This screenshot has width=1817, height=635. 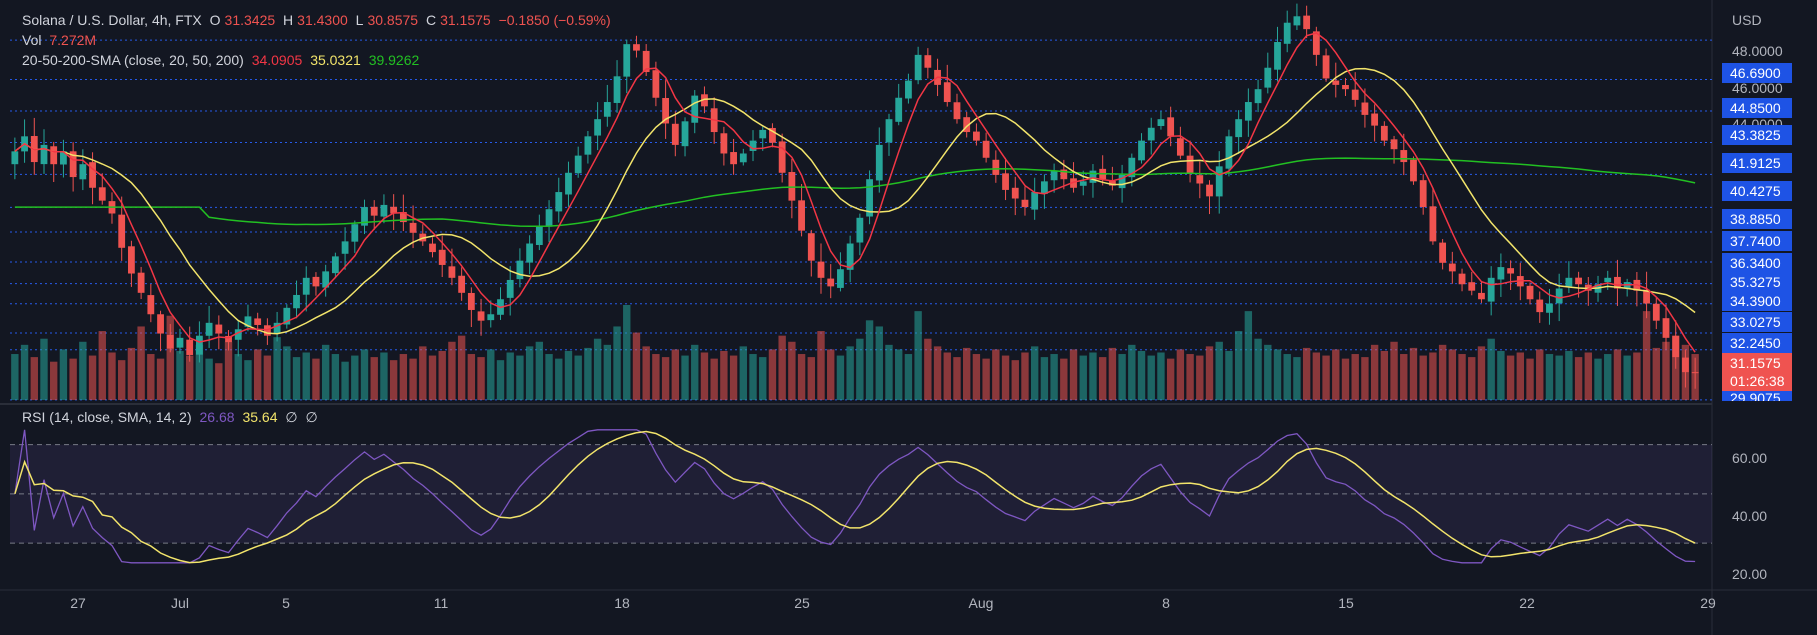 I want to click on rsi-axis-tick: 60.00, so click(x=1750, y=458).